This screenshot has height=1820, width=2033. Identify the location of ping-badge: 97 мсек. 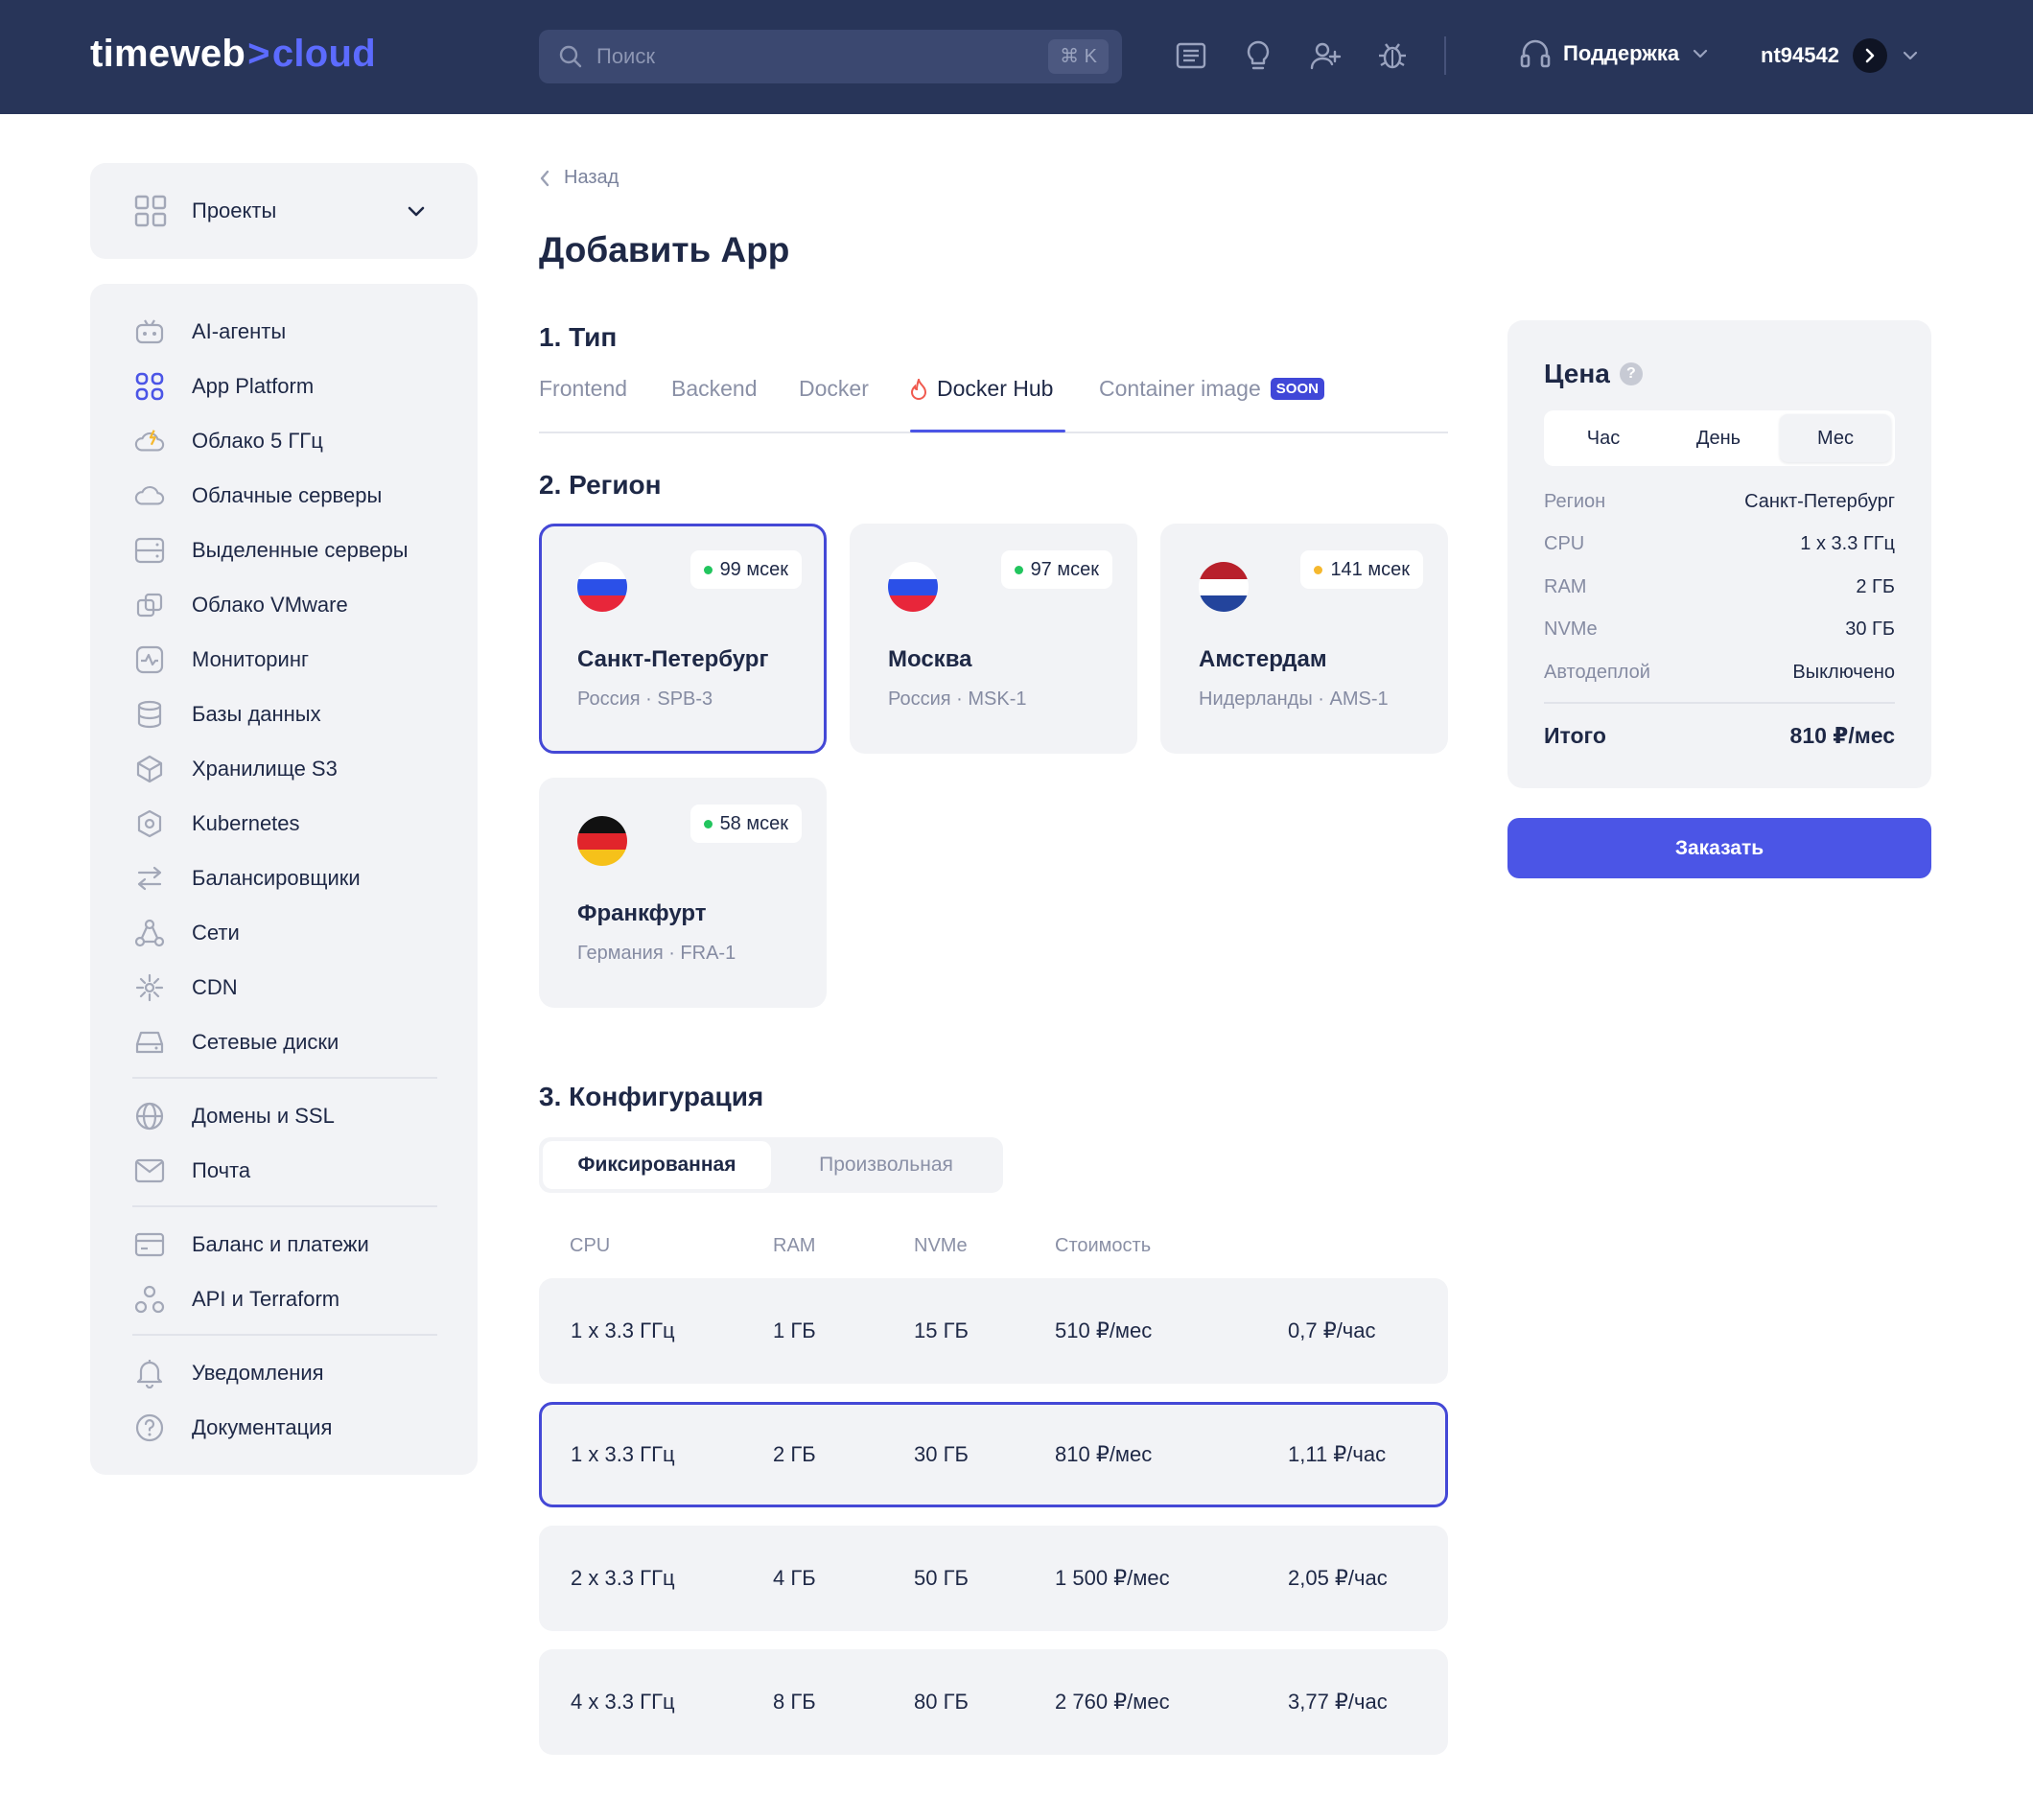
(1056, 569).